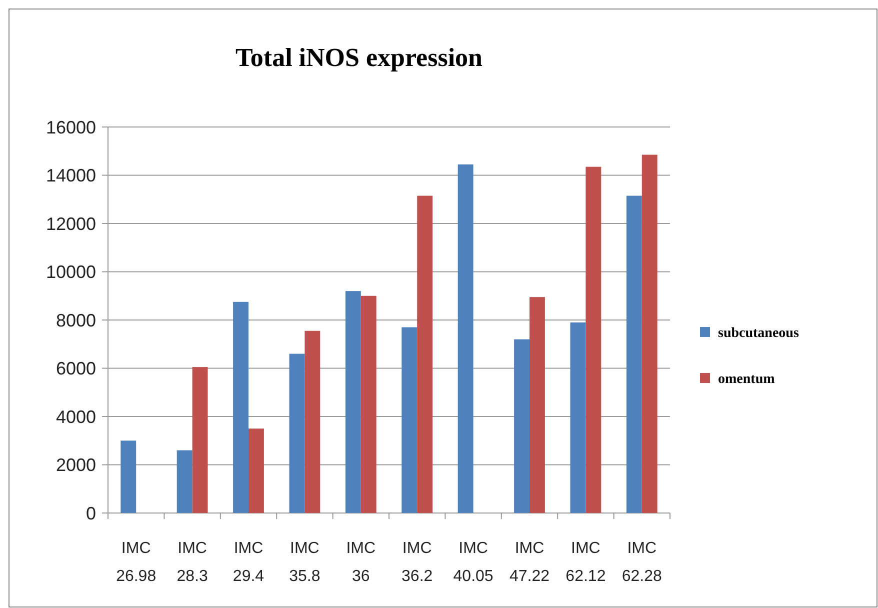 Image resolution: width=878 pixels, height=608 pixels. Describe the element at coordinates (417, 562) in the screenshot. I see `x-tick-label: IMC 36.2` at that location.